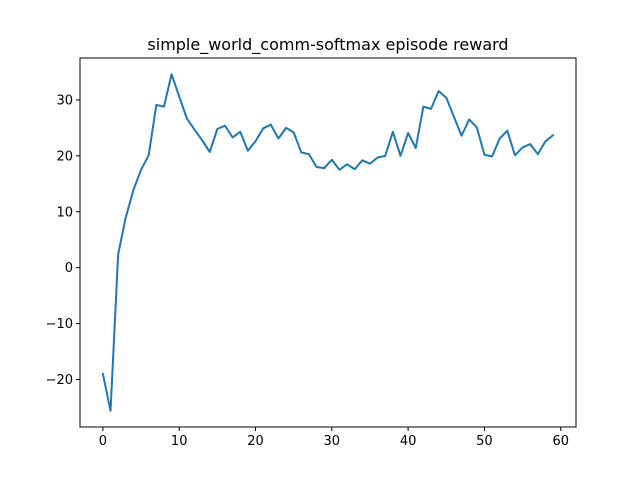  What do you see at coordinates (179, 441) in the screenshot?
I see `x-tick-label: 10` at bounding box center [179, 441].